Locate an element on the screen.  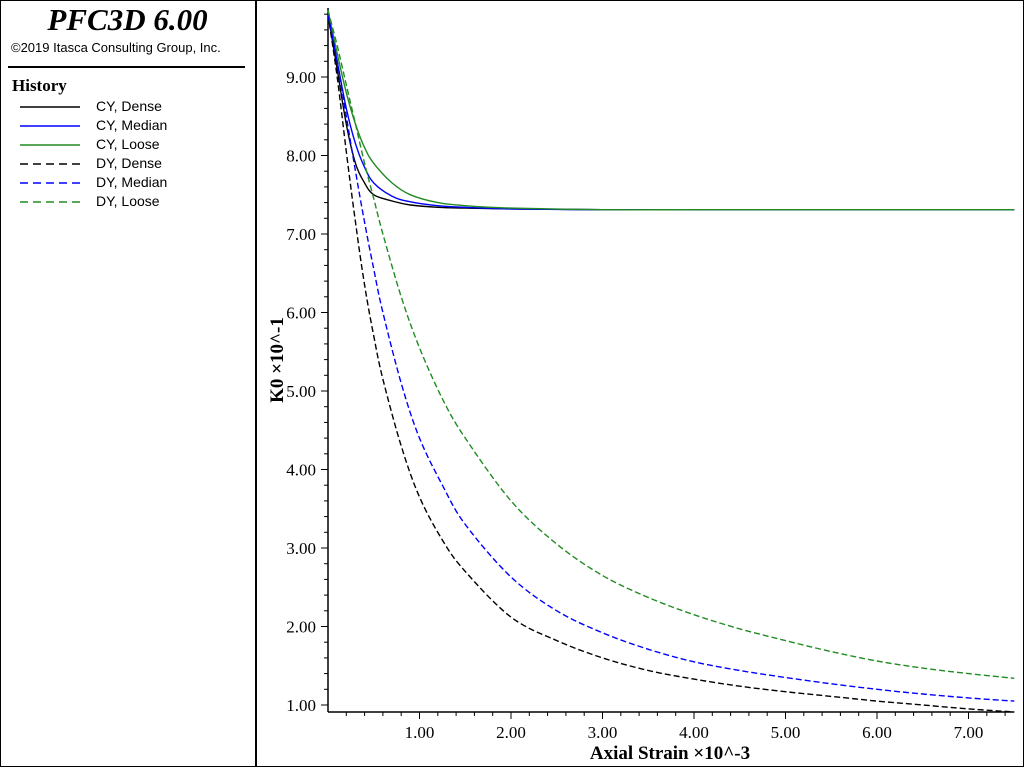
x-tick-label: 5.00 is located at coordinates (786, 732).